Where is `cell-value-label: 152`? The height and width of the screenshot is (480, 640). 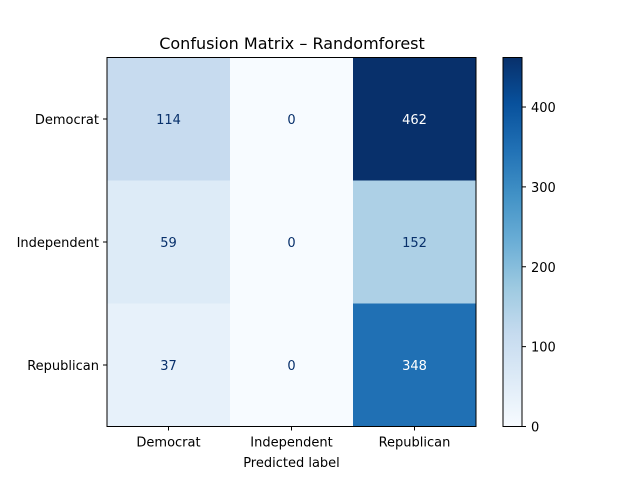
cell-value-label: 152 is located at coordinates (414, 243).